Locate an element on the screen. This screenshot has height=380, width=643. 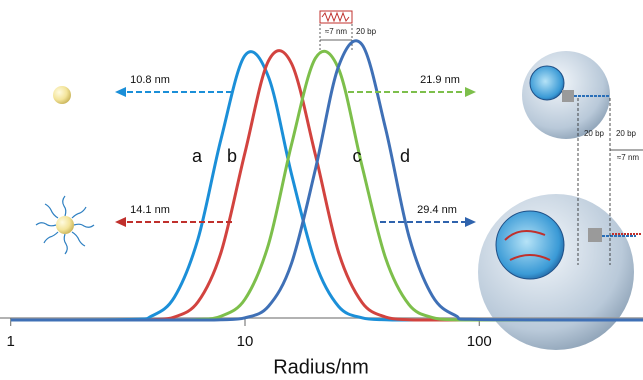
x-tick-label: 10 is located at coordinates (245, 341).